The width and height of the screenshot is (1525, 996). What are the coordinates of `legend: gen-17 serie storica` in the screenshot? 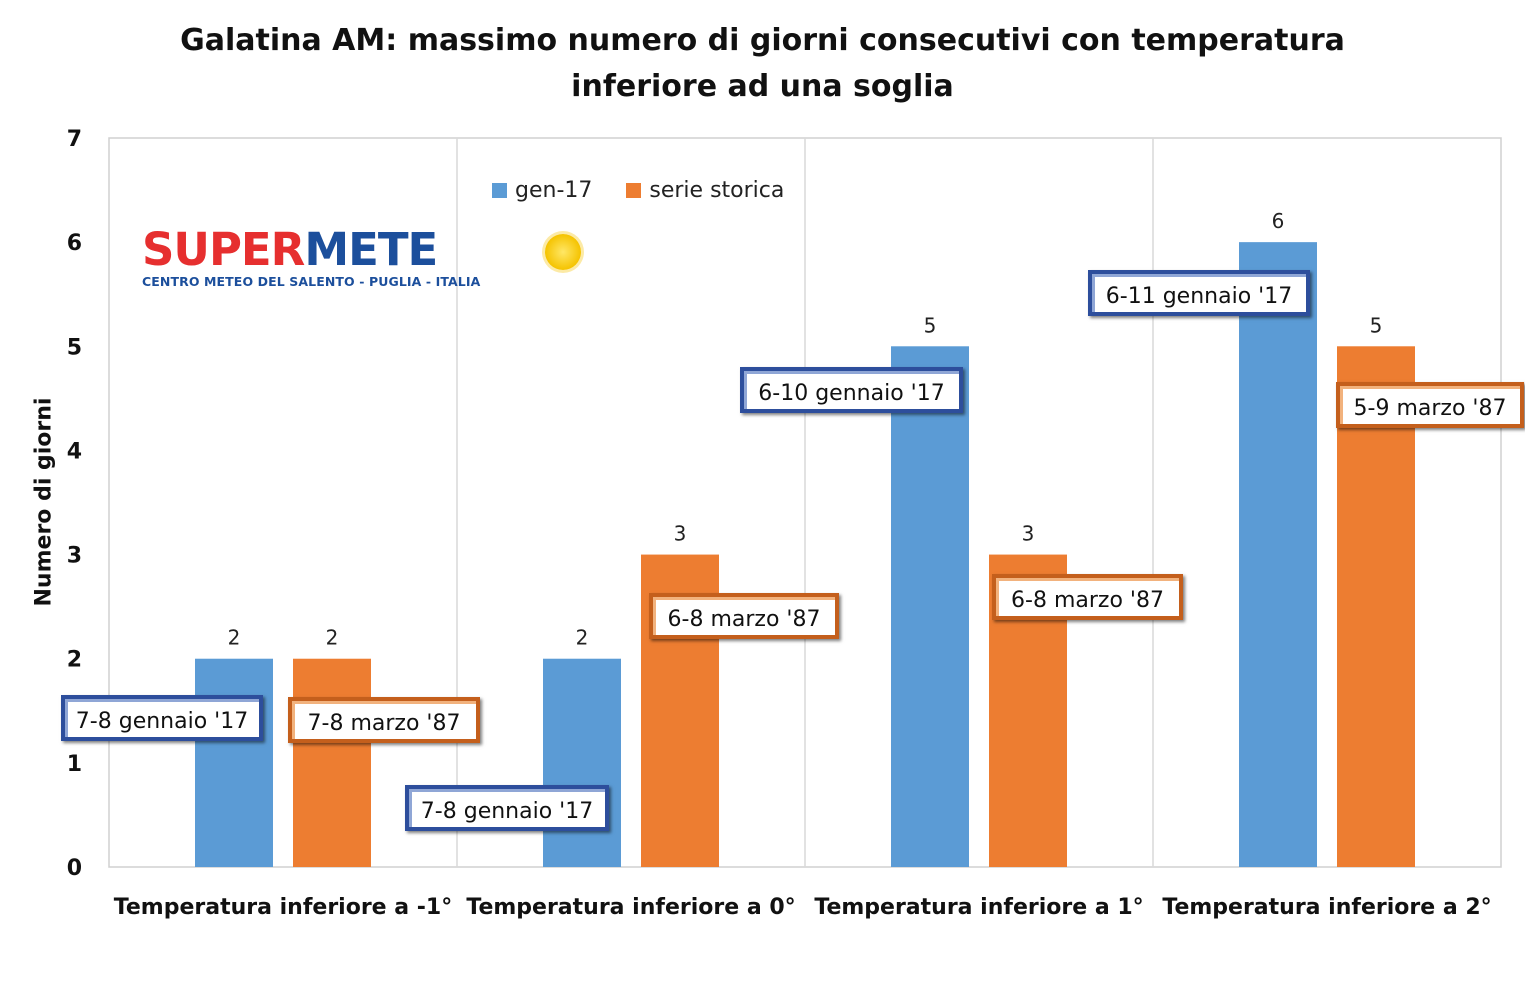 It's located at (655, 190).